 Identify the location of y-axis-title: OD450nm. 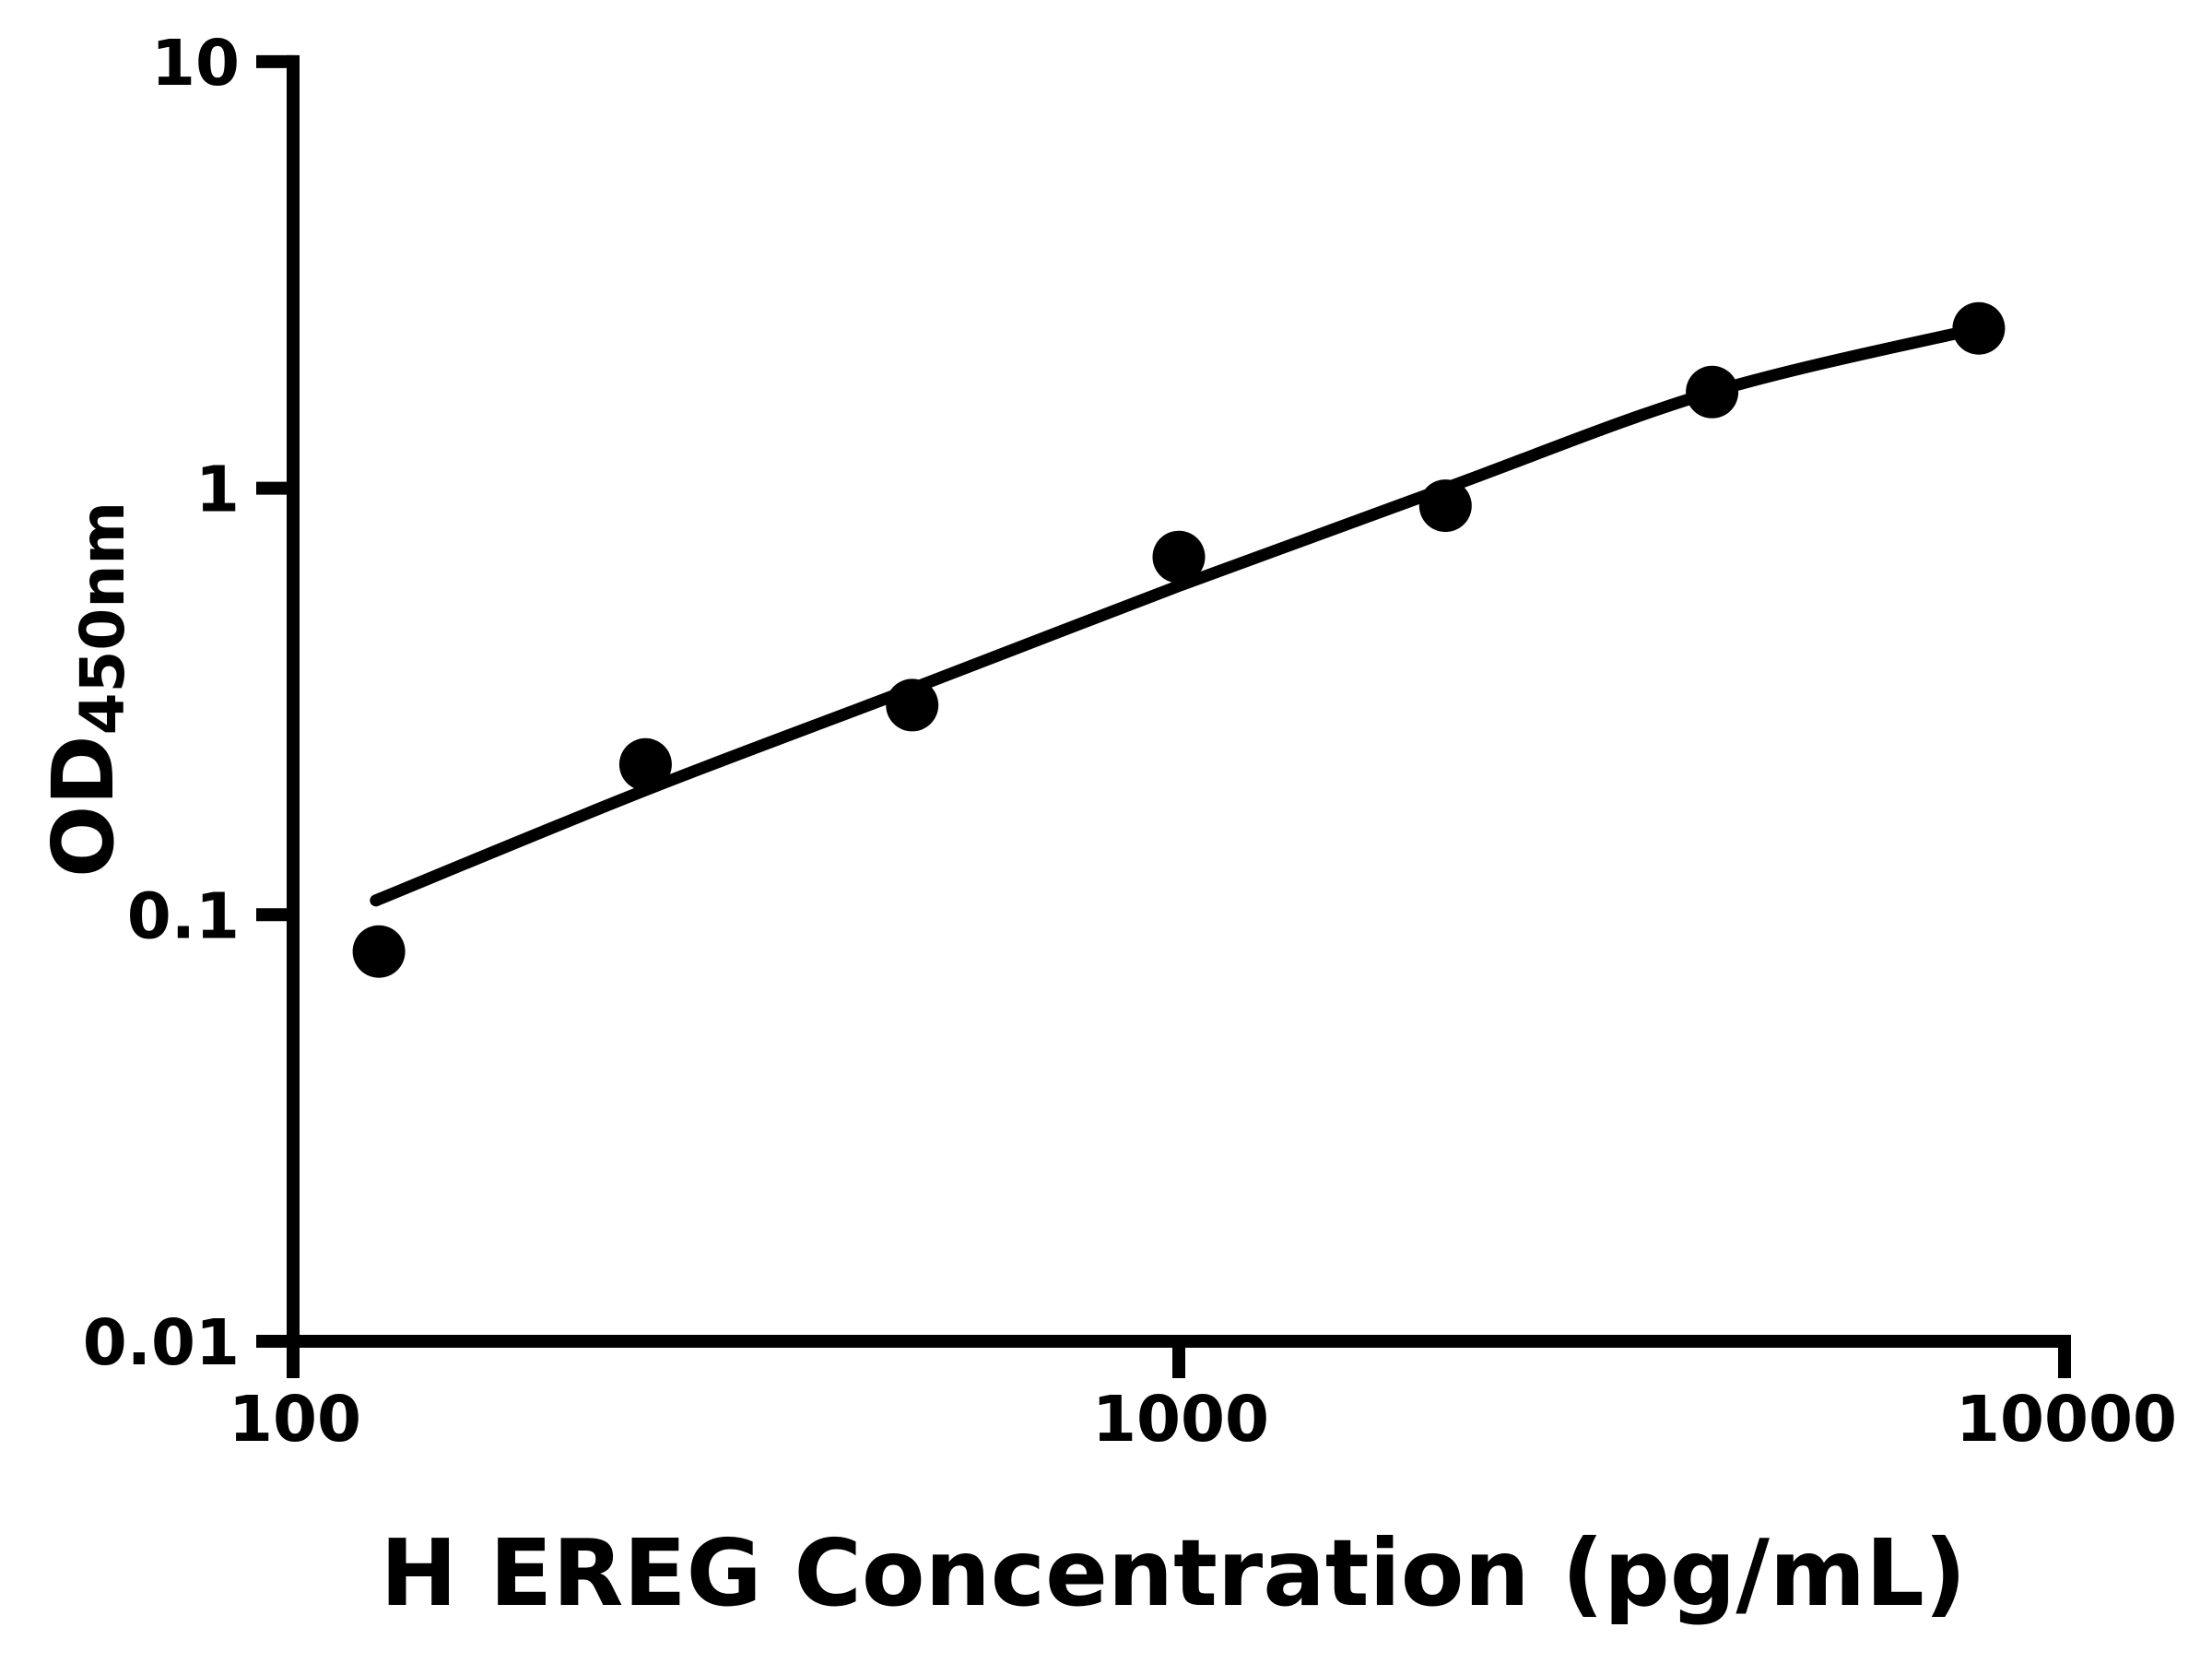
(86, 689).